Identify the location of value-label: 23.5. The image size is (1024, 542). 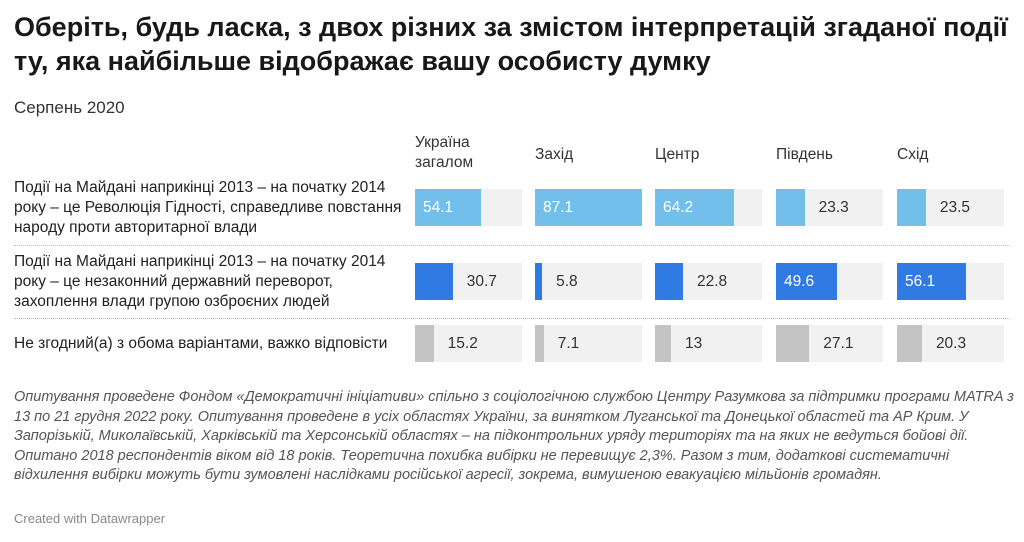
(955, 207).